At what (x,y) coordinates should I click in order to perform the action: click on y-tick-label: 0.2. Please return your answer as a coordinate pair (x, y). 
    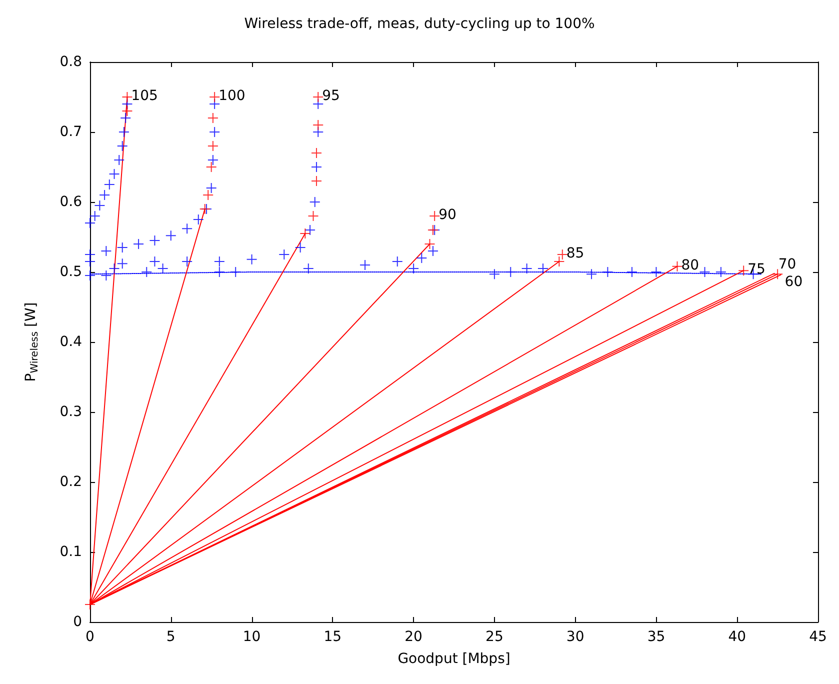
    Looking at the image, I should click on (71, 482).